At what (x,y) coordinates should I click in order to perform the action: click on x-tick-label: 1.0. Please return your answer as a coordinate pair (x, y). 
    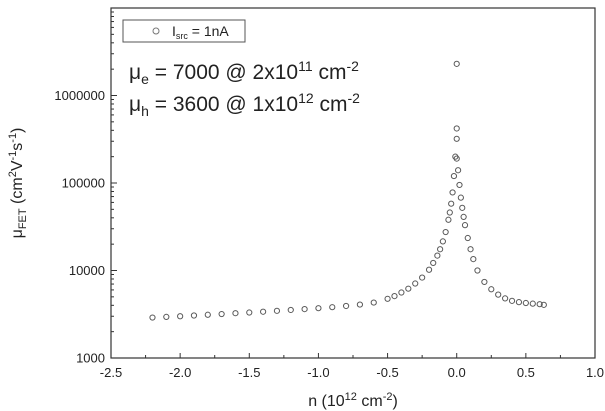
    Looking at the image, I should click on (595, 372).